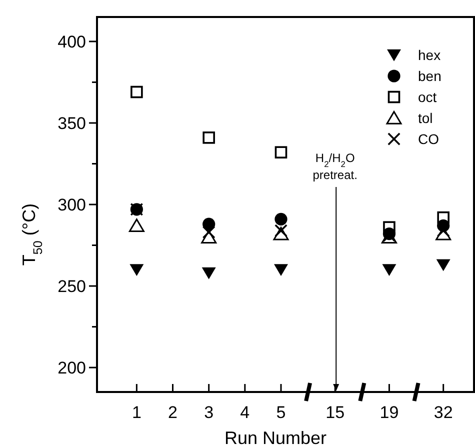 This screenshot has width=475, height=448. Describe the element at coordinates (245, 412) in the screenshot. I see `x-tick-label: 4` at that location.